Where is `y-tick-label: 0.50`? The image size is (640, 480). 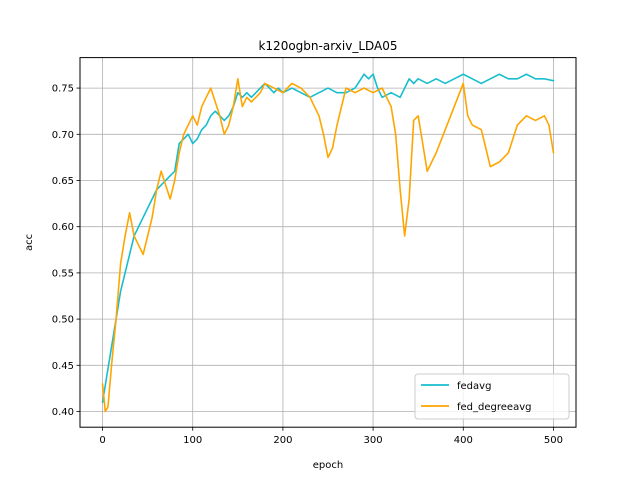
y-tick-label: 0.50 is located at coordinates (63, 320).